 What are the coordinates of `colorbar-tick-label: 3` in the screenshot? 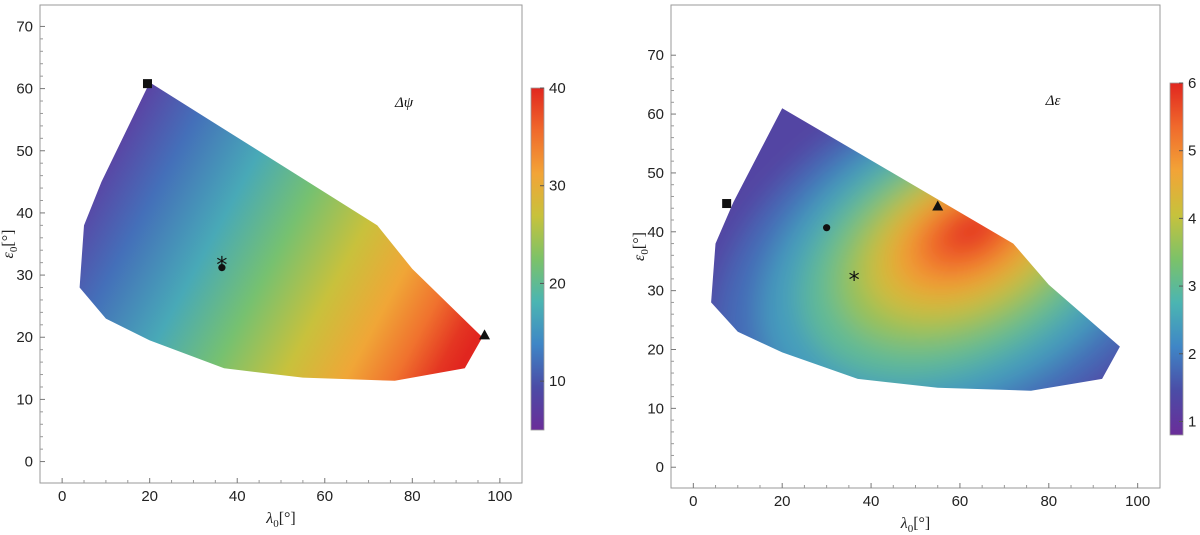 It's located at (1192, 286).